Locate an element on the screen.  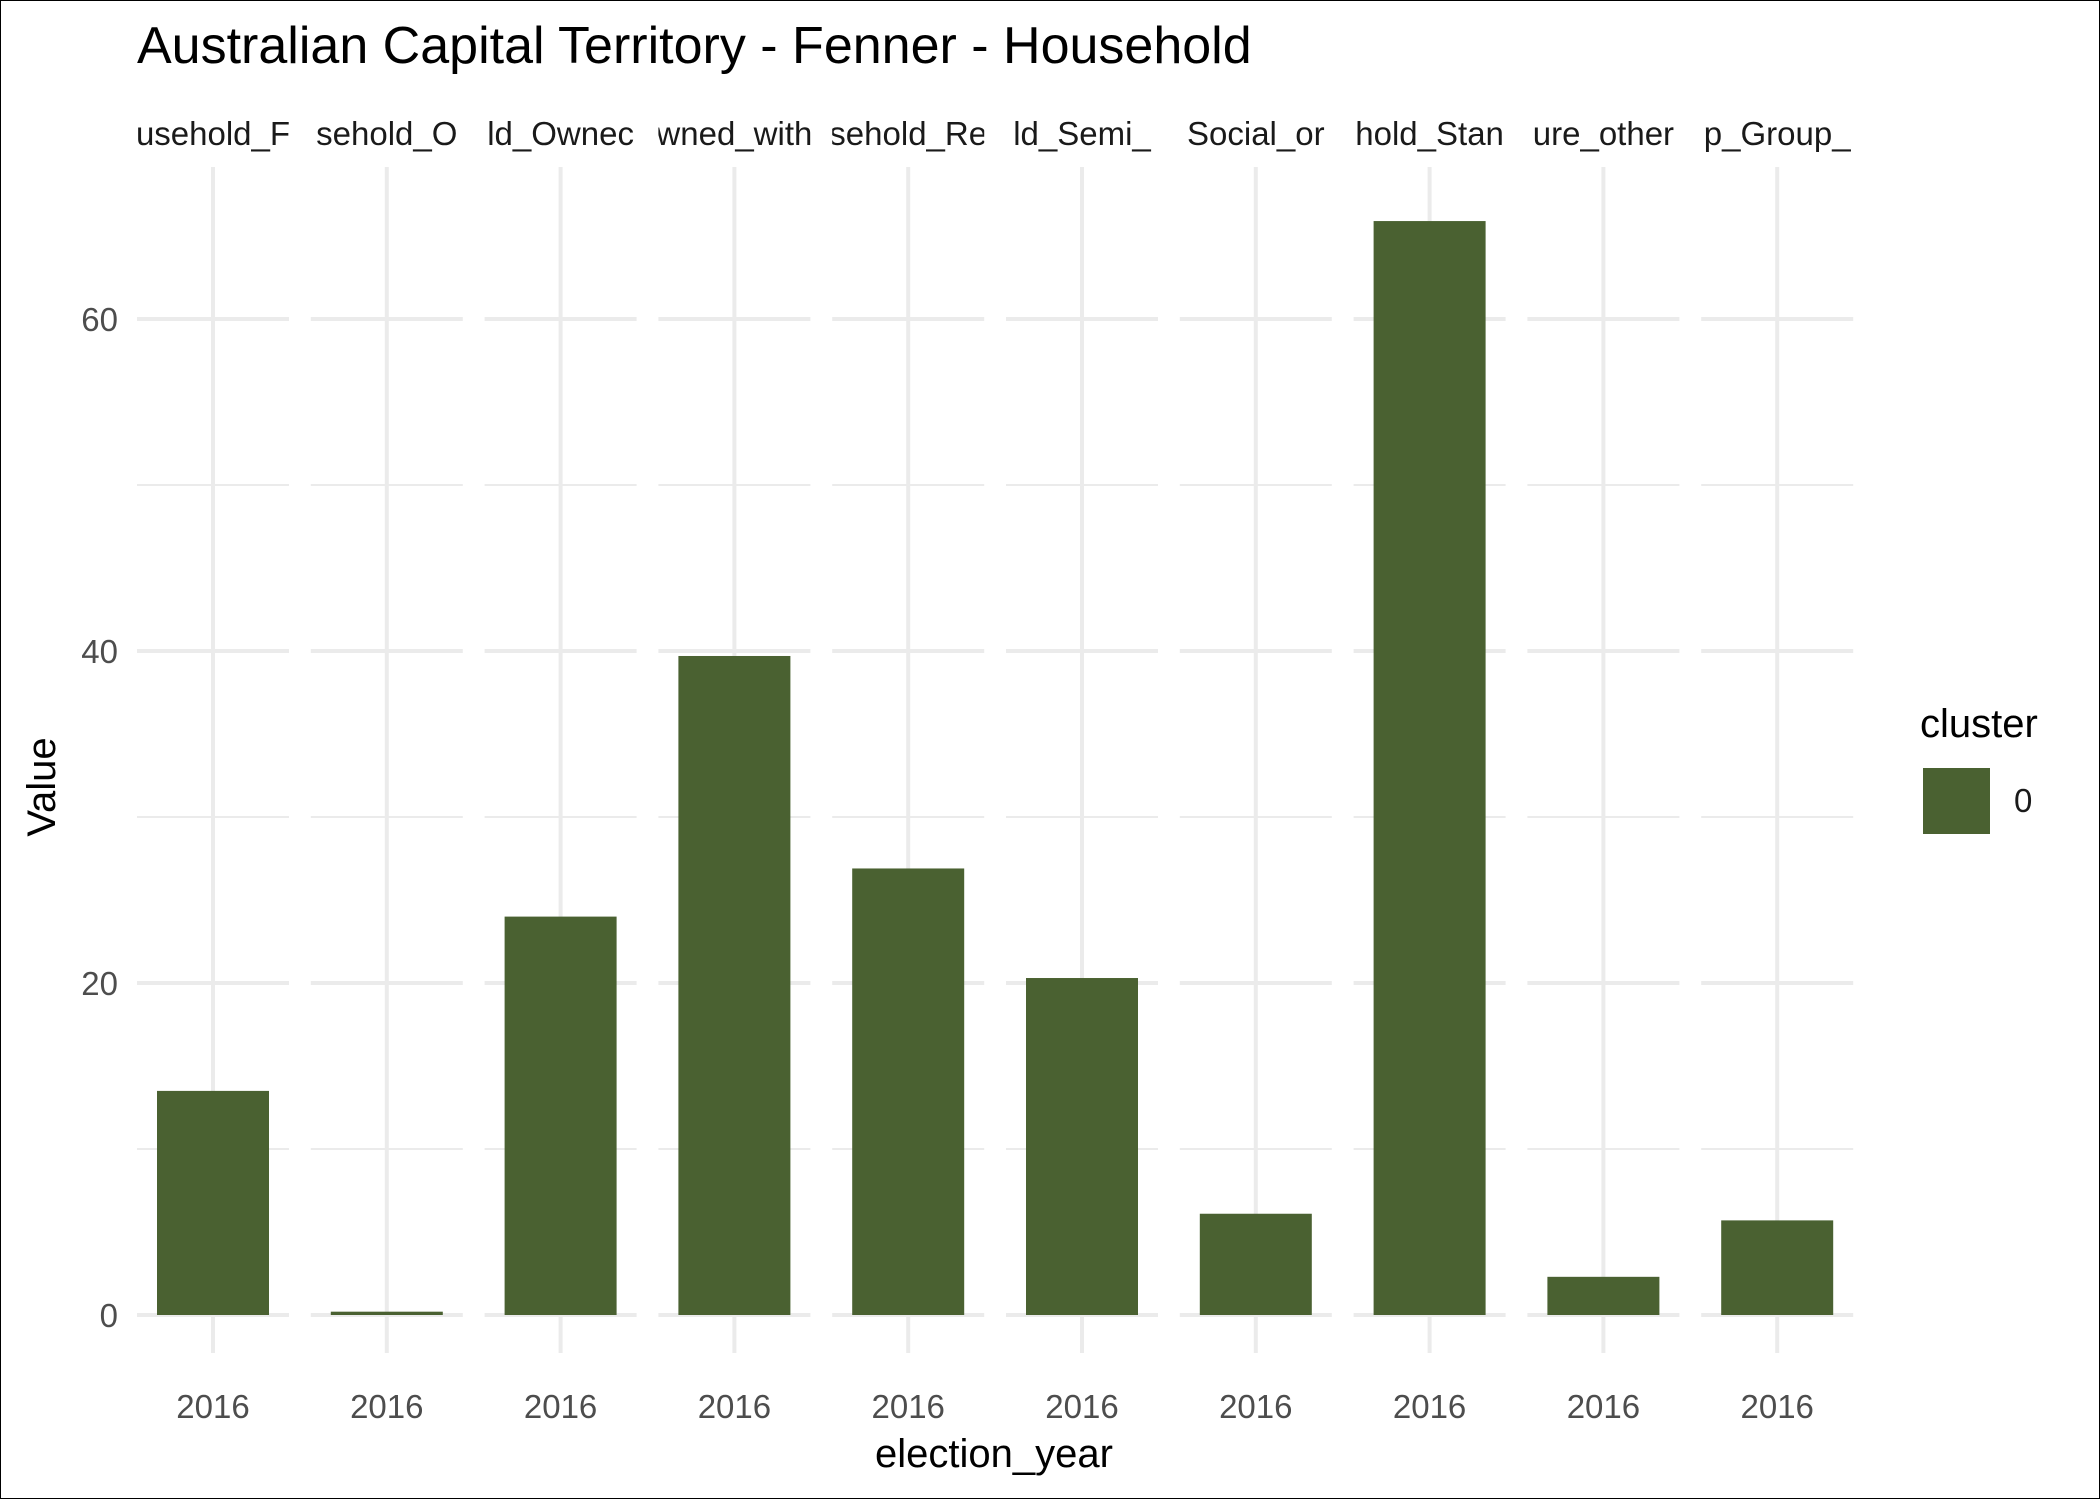
legend: cluster 0 is located at coordinates (1979, 768).